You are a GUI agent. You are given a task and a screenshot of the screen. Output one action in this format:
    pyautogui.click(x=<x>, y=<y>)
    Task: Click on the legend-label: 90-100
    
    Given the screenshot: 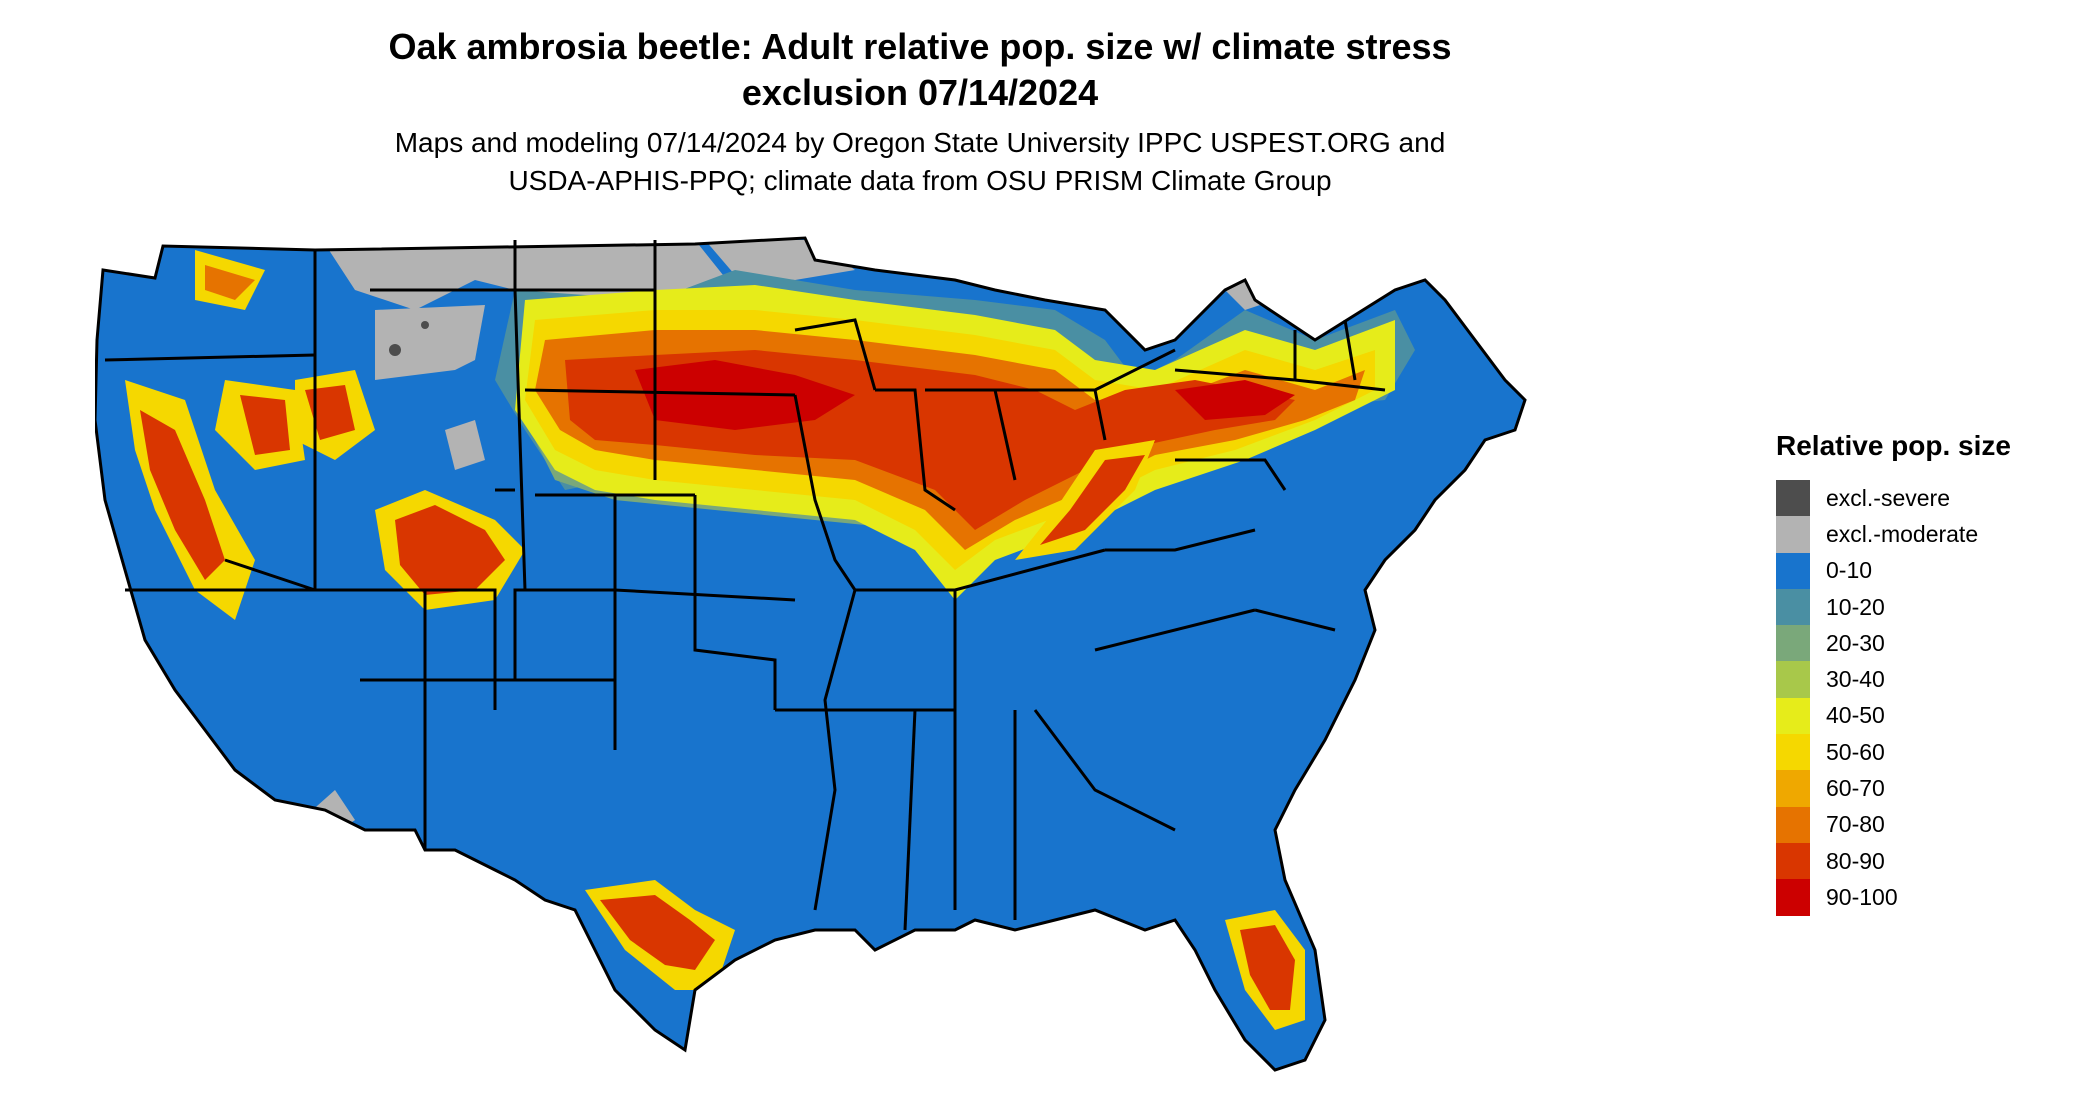 What is the action you would take?
    pyautogui.click(x=1862, y=896)
    